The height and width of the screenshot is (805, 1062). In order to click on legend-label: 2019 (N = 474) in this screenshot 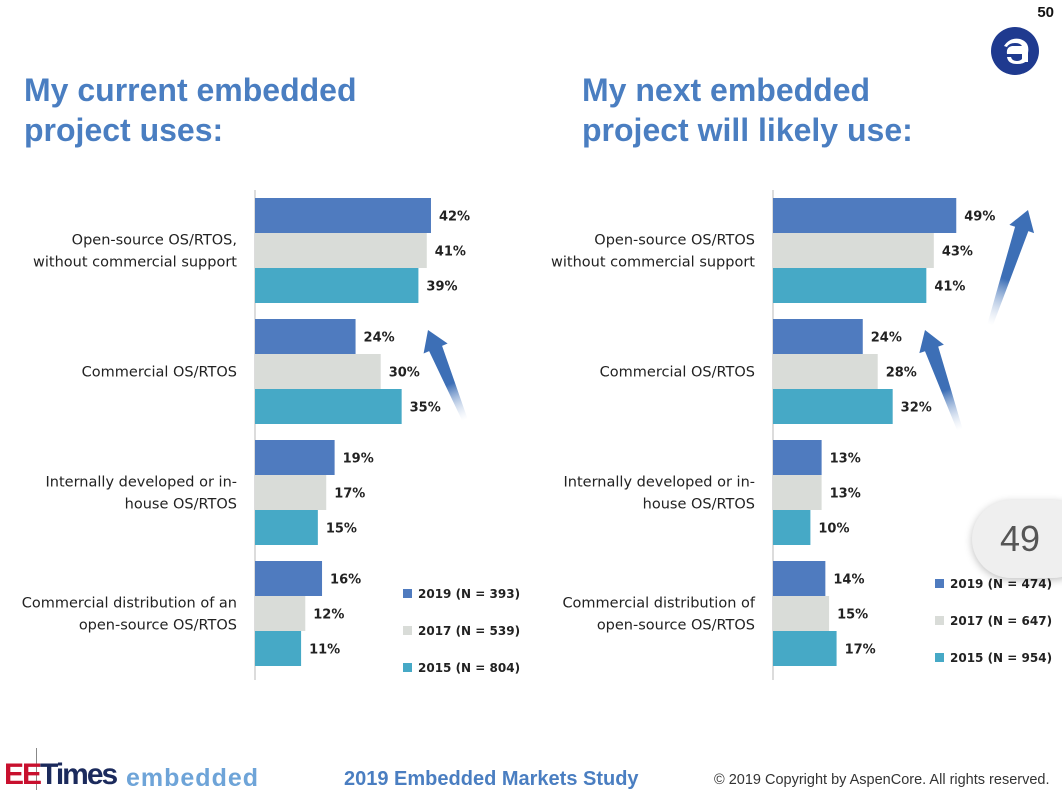, I will do `click(1001, 584)`.